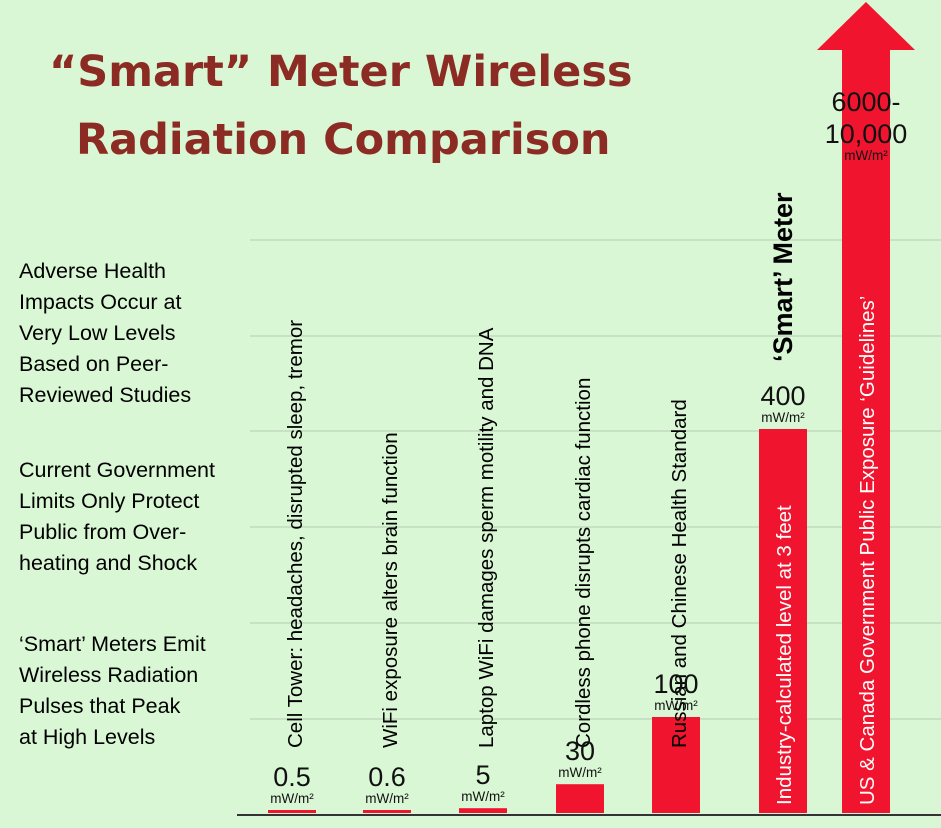 This screenshot has height=828, width=941. Describe the element at coordinates (100, 302) in the screenshot. I see `side-note-line: Impacts Occur at` at that location.